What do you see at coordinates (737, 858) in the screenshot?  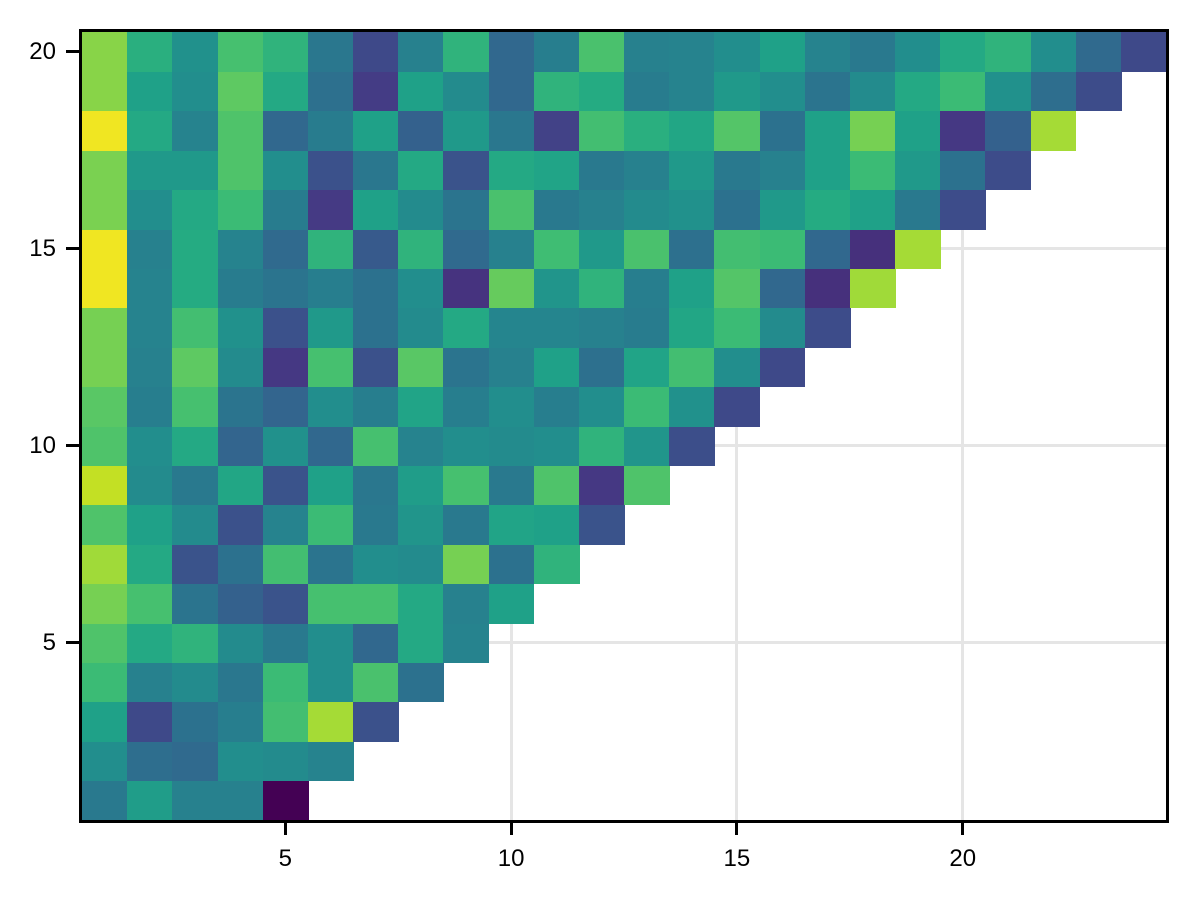 I see `x-tick-label: 15` at bounding box center [737, 858].